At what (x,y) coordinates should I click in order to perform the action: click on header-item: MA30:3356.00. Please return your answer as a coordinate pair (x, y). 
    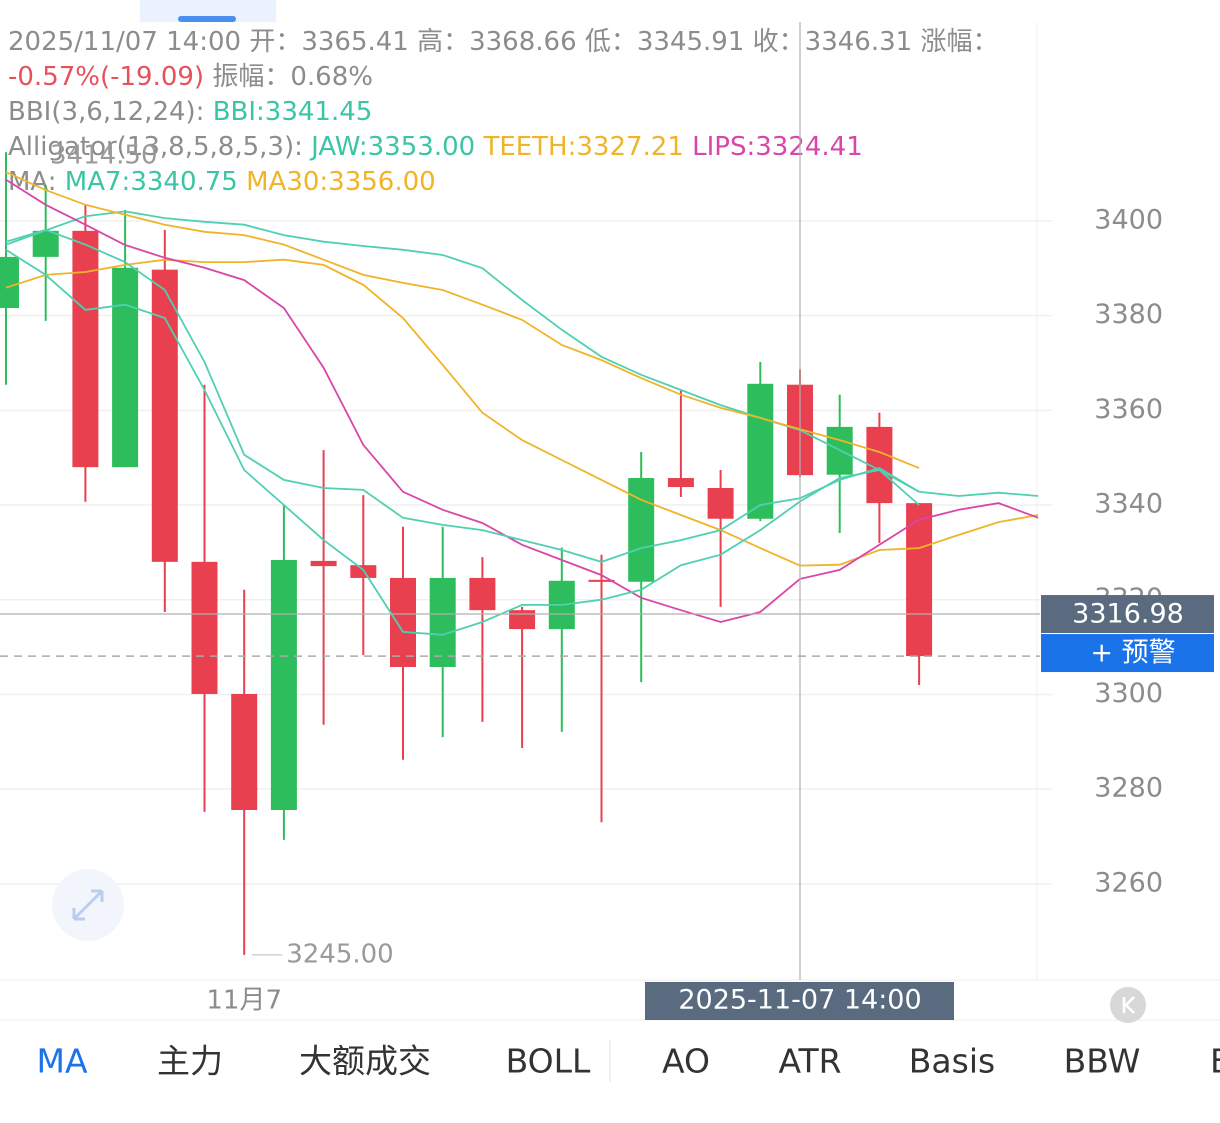
    Looking at the image, I should click on (341, 182).